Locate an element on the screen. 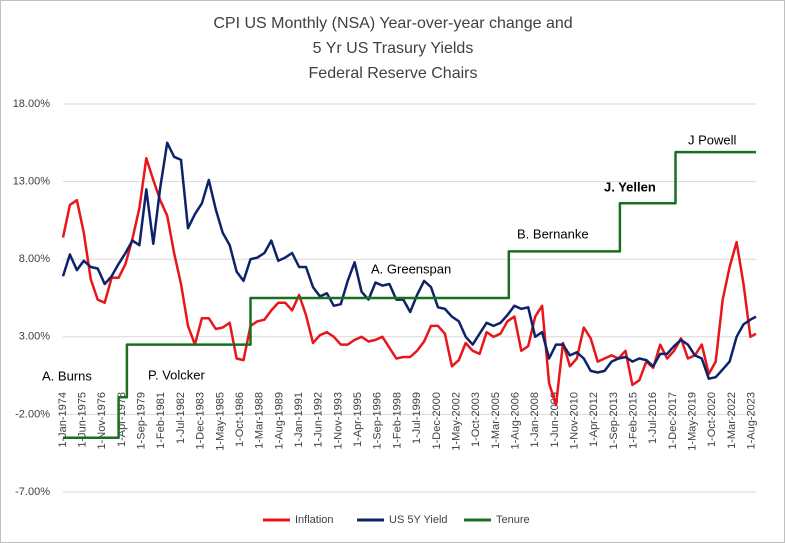 The height and width of the screenshot is (543, 785). x-tick-label: 1-Nov-1976 is located at coordinates (102, 420).